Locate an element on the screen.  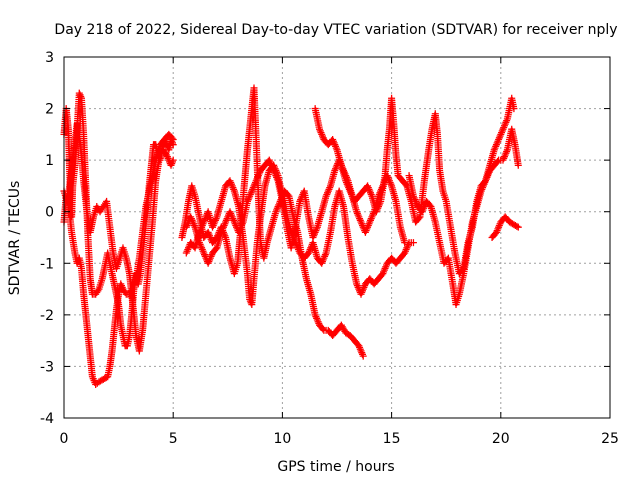
y-tick-label: 1 is located at coordinates (49, 161).